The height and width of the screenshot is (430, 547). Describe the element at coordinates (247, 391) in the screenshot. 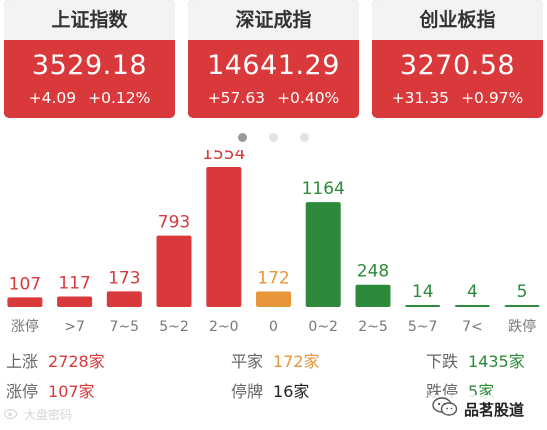

I see `stat-label: 停牌` at that location.